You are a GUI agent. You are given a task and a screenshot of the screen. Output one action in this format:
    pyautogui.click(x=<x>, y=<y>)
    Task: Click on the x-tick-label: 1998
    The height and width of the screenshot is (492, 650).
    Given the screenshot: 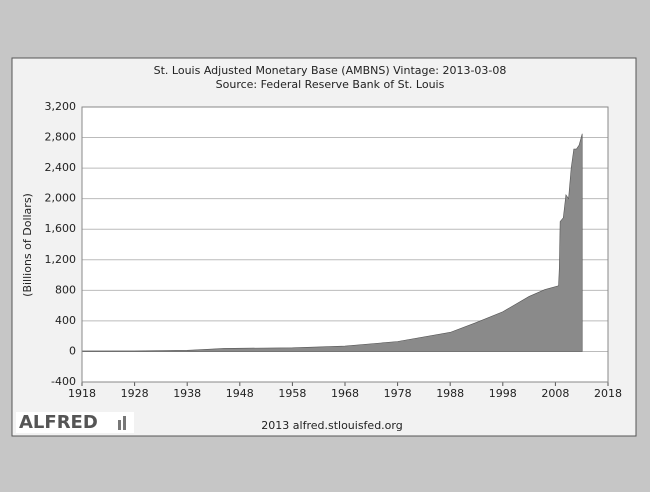 What is the action you would take?
    pyautogui.click(x=503, y=393)
    